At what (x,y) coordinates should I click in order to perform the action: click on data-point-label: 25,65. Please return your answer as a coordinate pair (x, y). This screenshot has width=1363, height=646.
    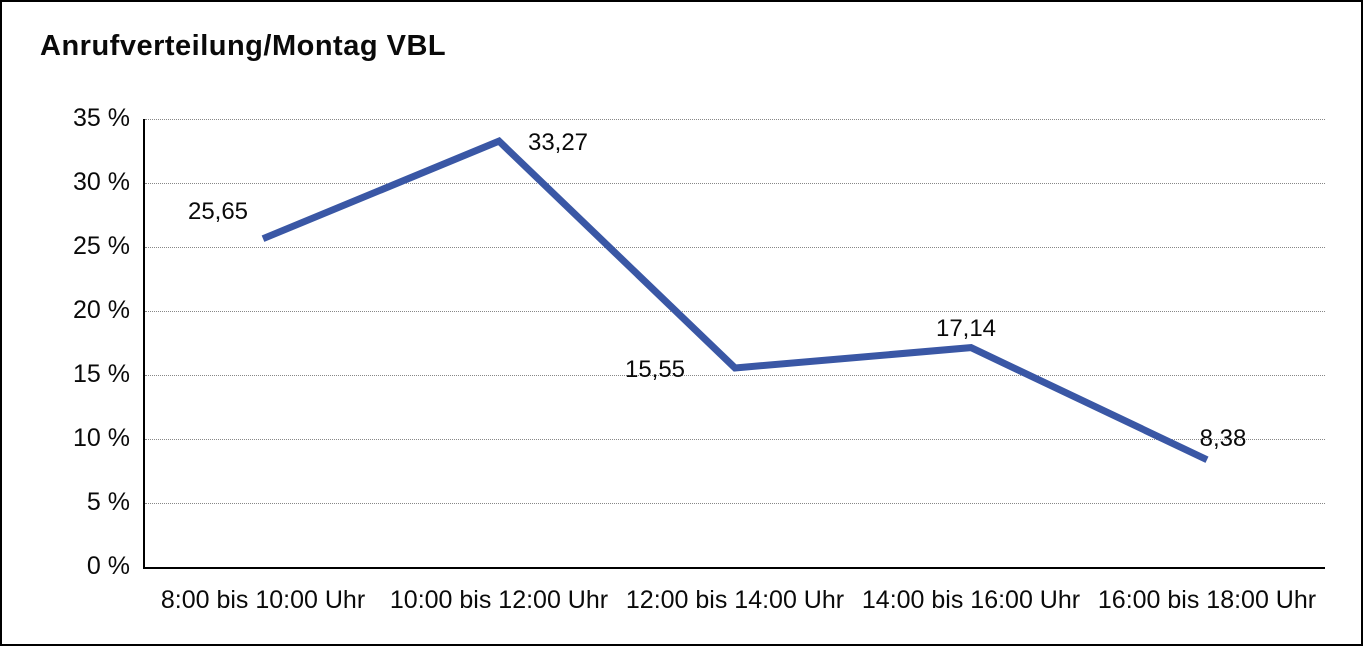
    Looking at the image, I should click on (218, 211).